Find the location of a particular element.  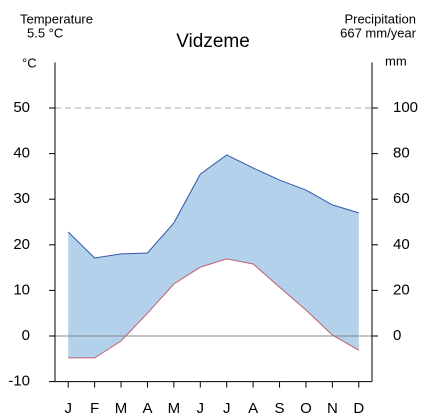

y-tick-label: 0 is located at coordinates (26, 335).